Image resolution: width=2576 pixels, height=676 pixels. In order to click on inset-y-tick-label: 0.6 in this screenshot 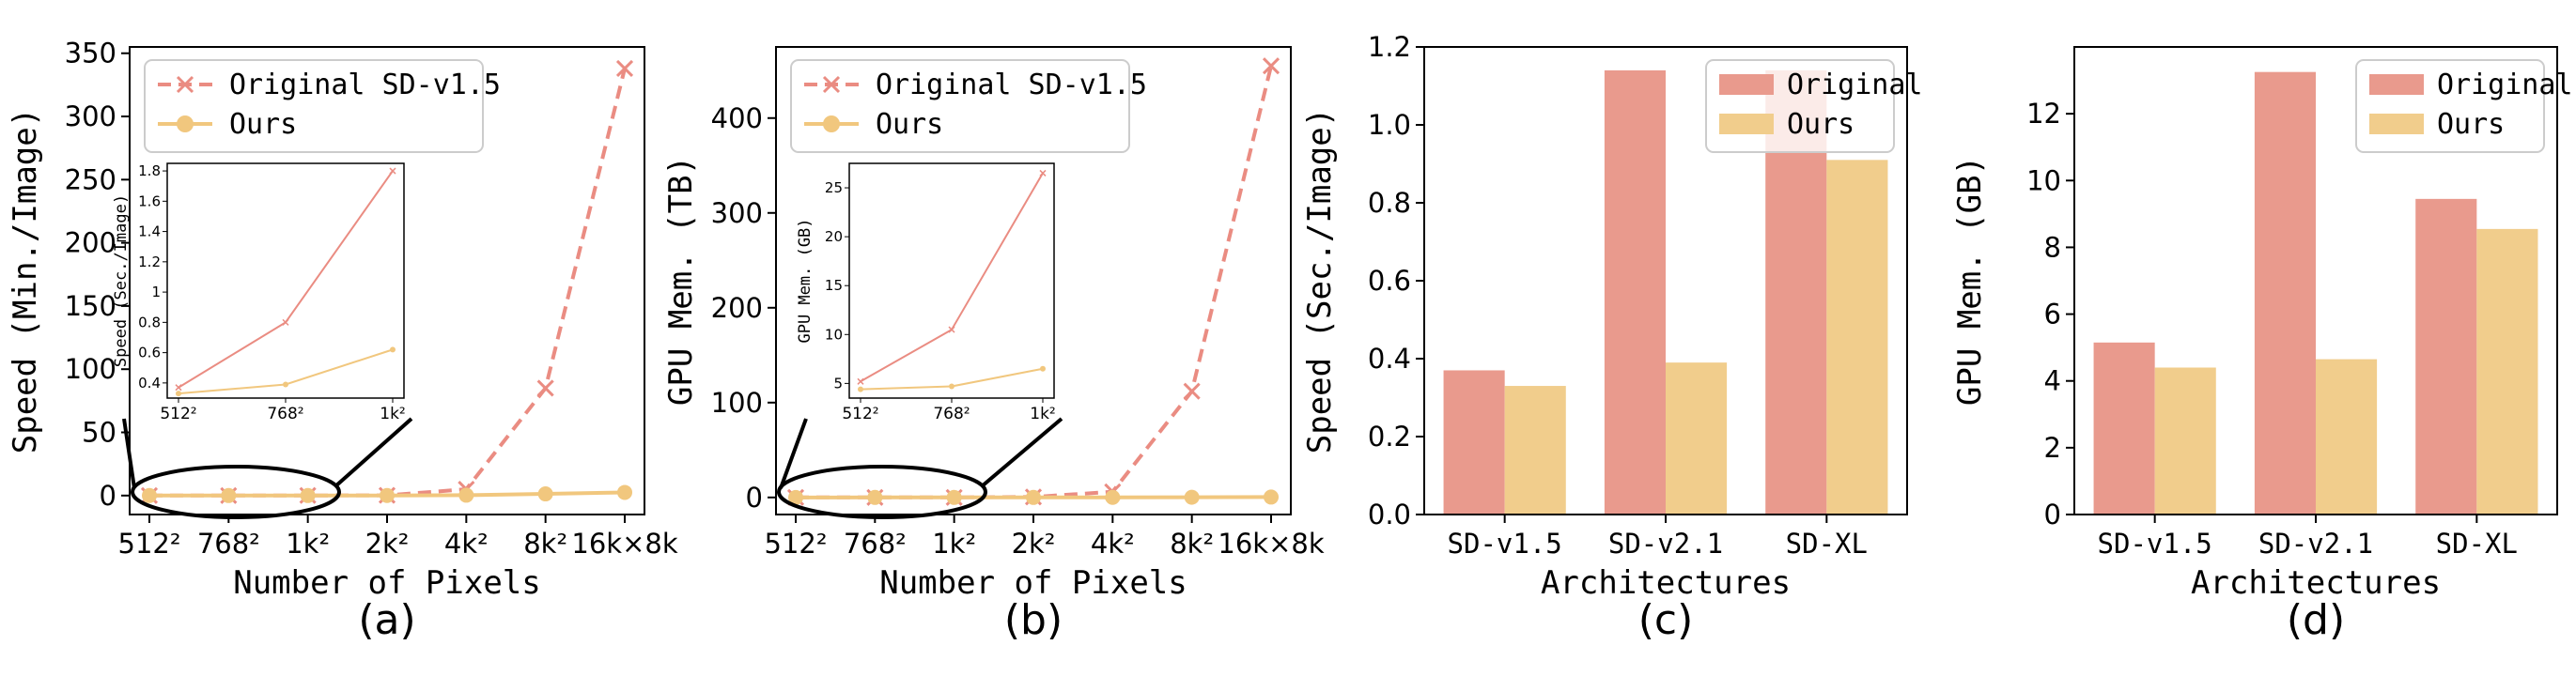, I will do `click(149, 353)`.